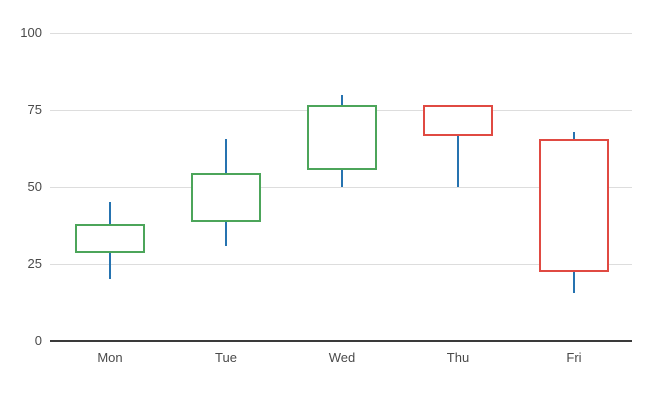  I want to click on candle-fri, so click(574, 212).